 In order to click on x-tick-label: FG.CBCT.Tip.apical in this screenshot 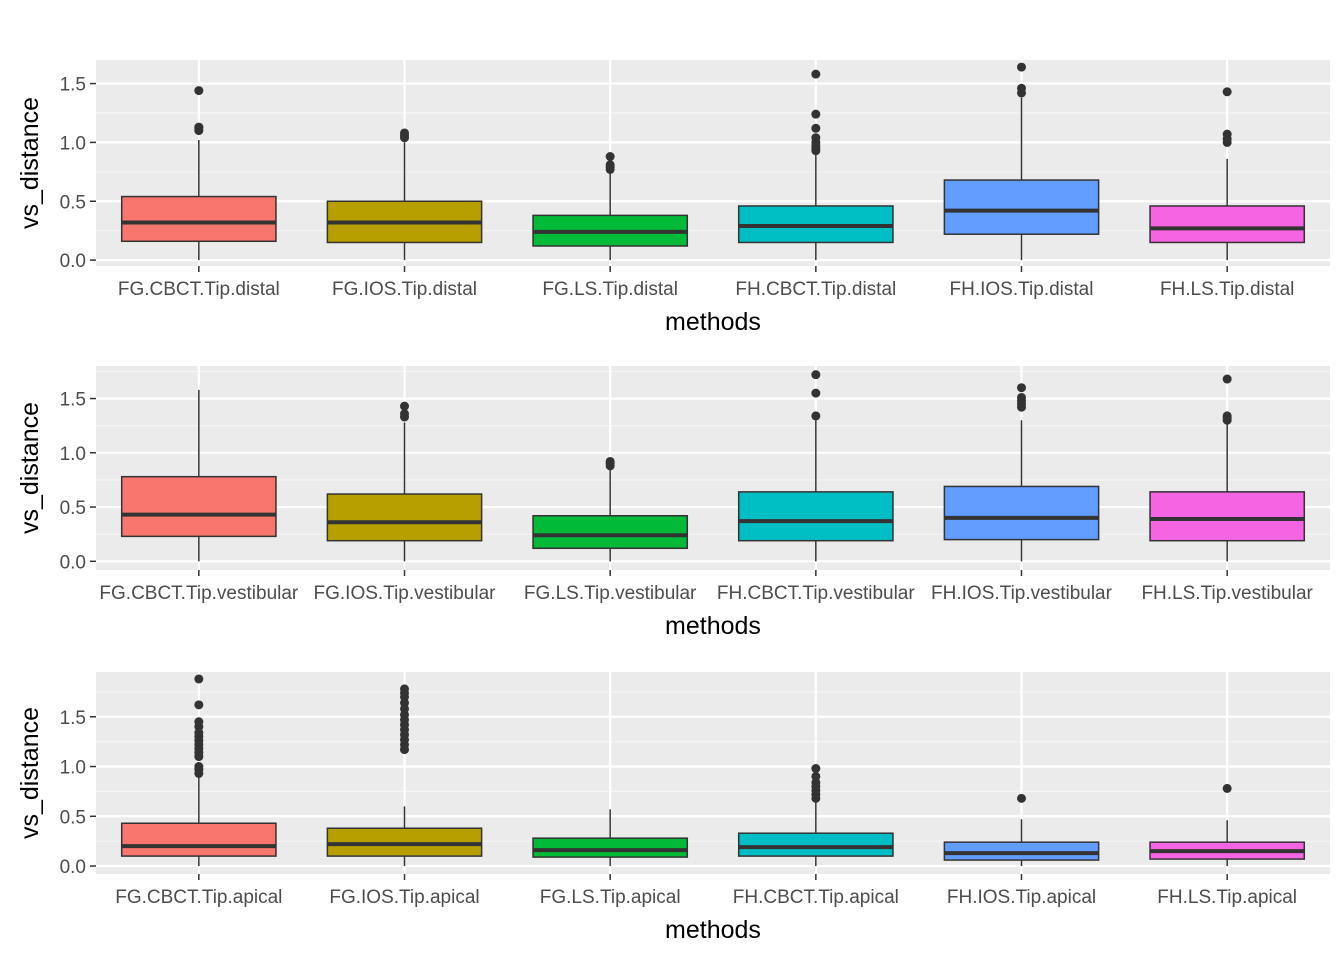, I will do `click(198, 897)`.